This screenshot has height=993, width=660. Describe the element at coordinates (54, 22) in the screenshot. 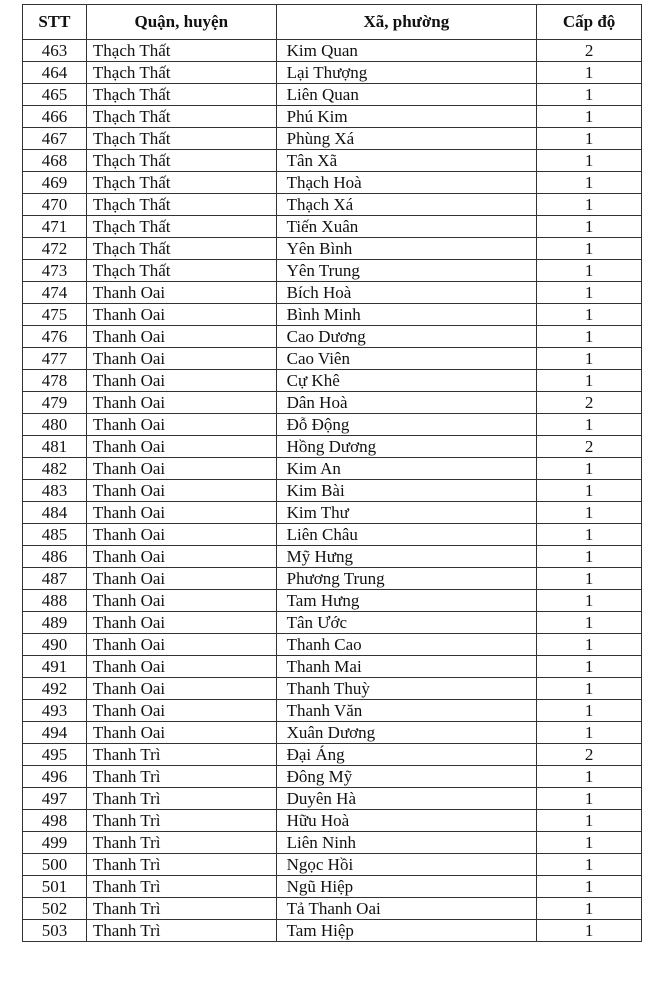

I see `header-stt: STT` at that location.